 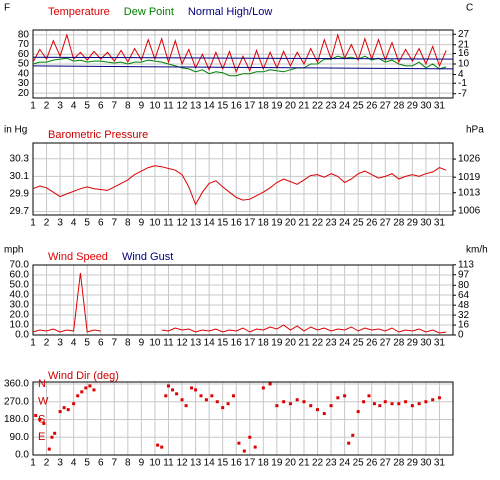 I want to click on x-tick-label: 19, so click(x=277, y=106).